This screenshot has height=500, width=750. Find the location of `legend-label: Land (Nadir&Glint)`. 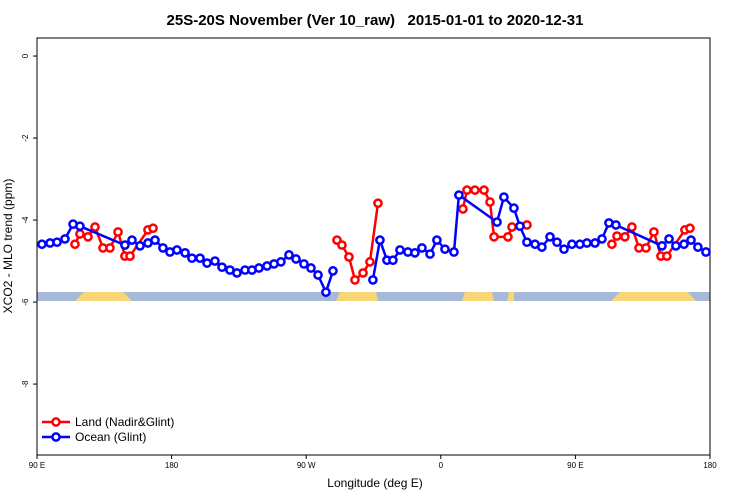

legend-label: Land (Nadir&Glint) is located at coordinates (124, 422).